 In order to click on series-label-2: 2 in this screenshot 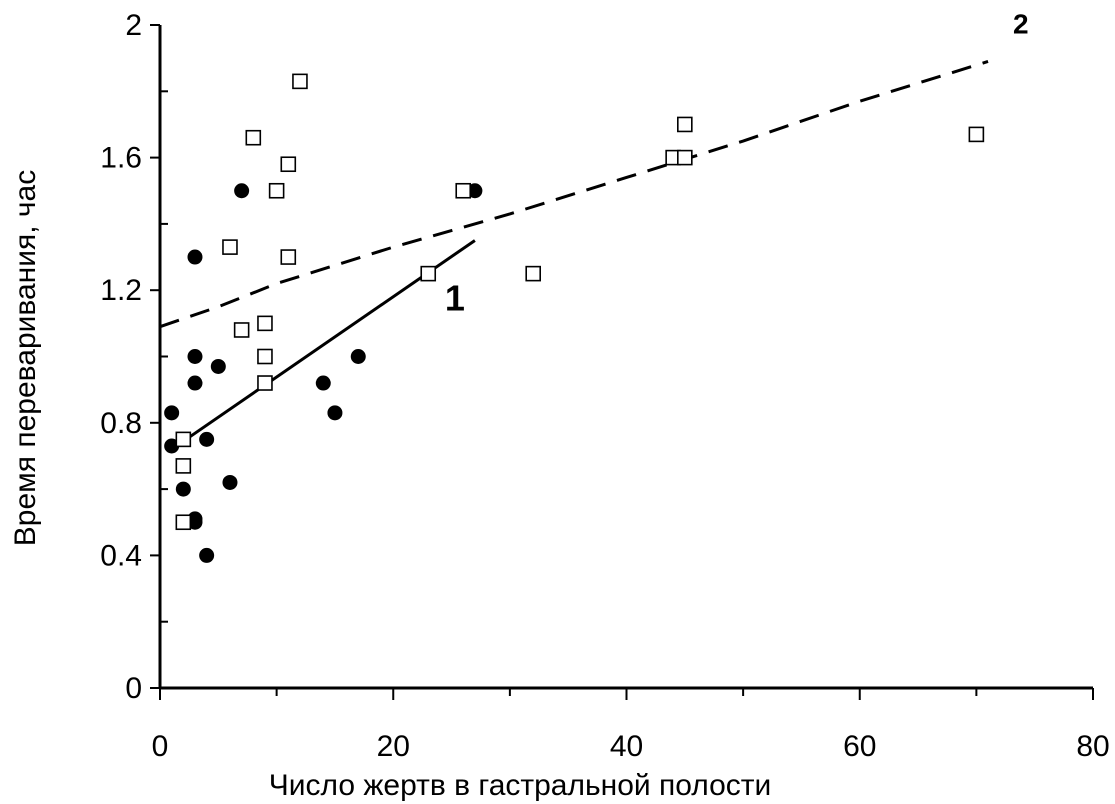, I will do `click(1021, 23)`.